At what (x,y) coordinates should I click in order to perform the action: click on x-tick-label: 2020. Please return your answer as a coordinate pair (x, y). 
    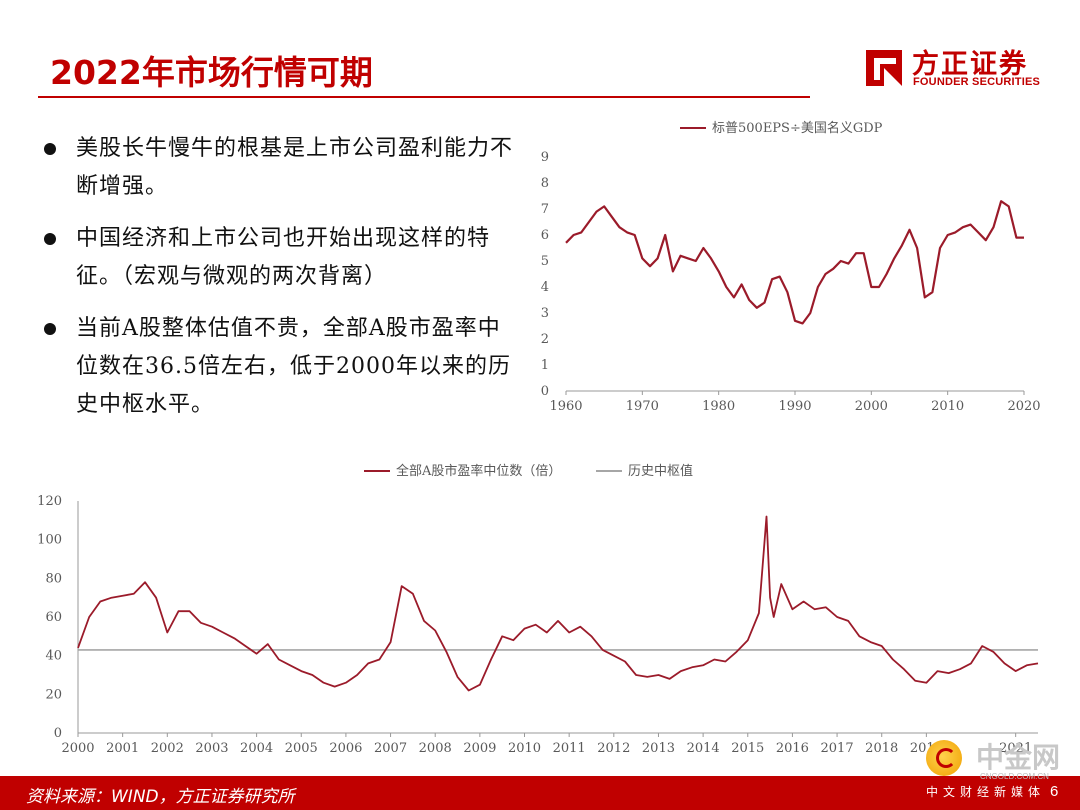
    Looking at the image, I should click on (1023, 406).